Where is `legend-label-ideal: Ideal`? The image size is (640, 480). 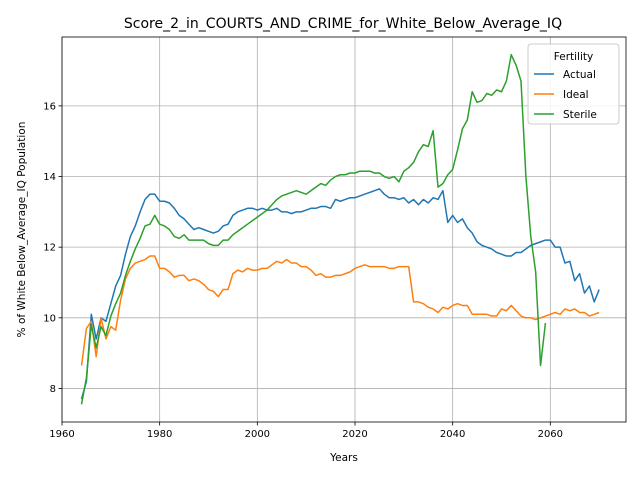
legend-label-ideal: Ideal is located at coordinates (576, 95).